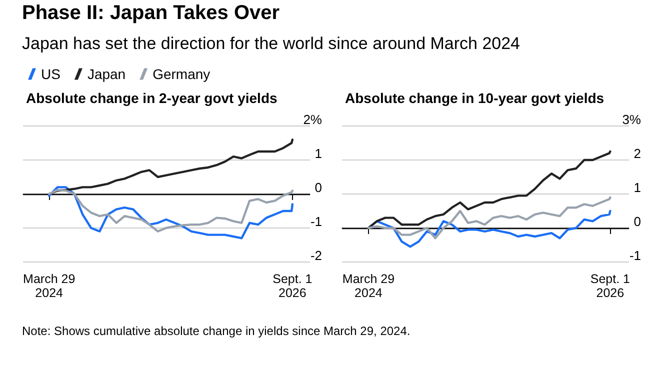 Image resolution: width=665 pixels, height=388 pixels. I want to click on text: Japan has set the direction for the world since around March 2024, so click(271, 44).